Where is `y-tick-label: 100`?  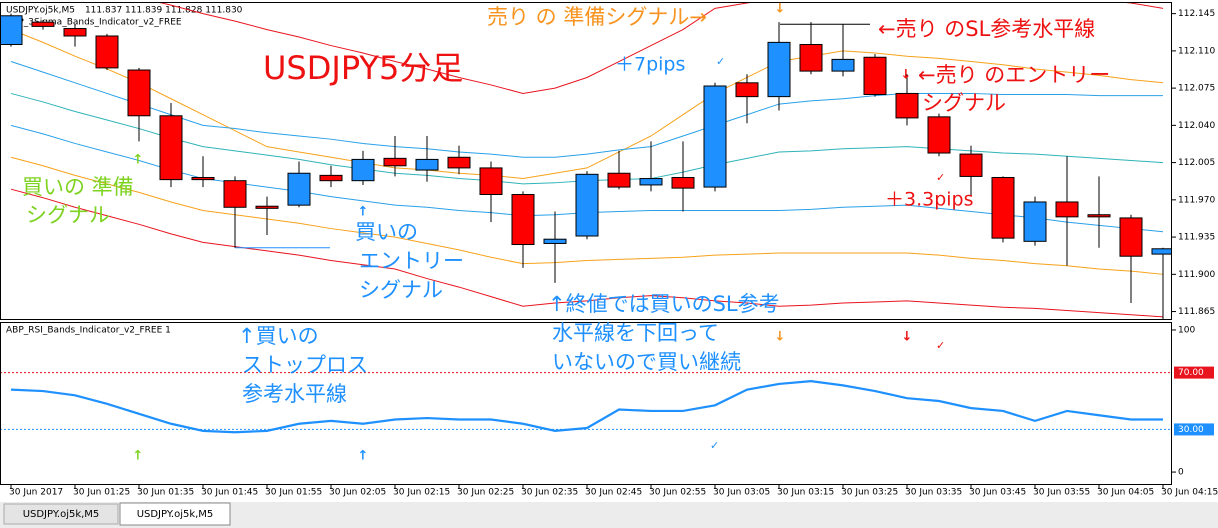
y-tick-label: 100 is located at coordinates (1186, 330).